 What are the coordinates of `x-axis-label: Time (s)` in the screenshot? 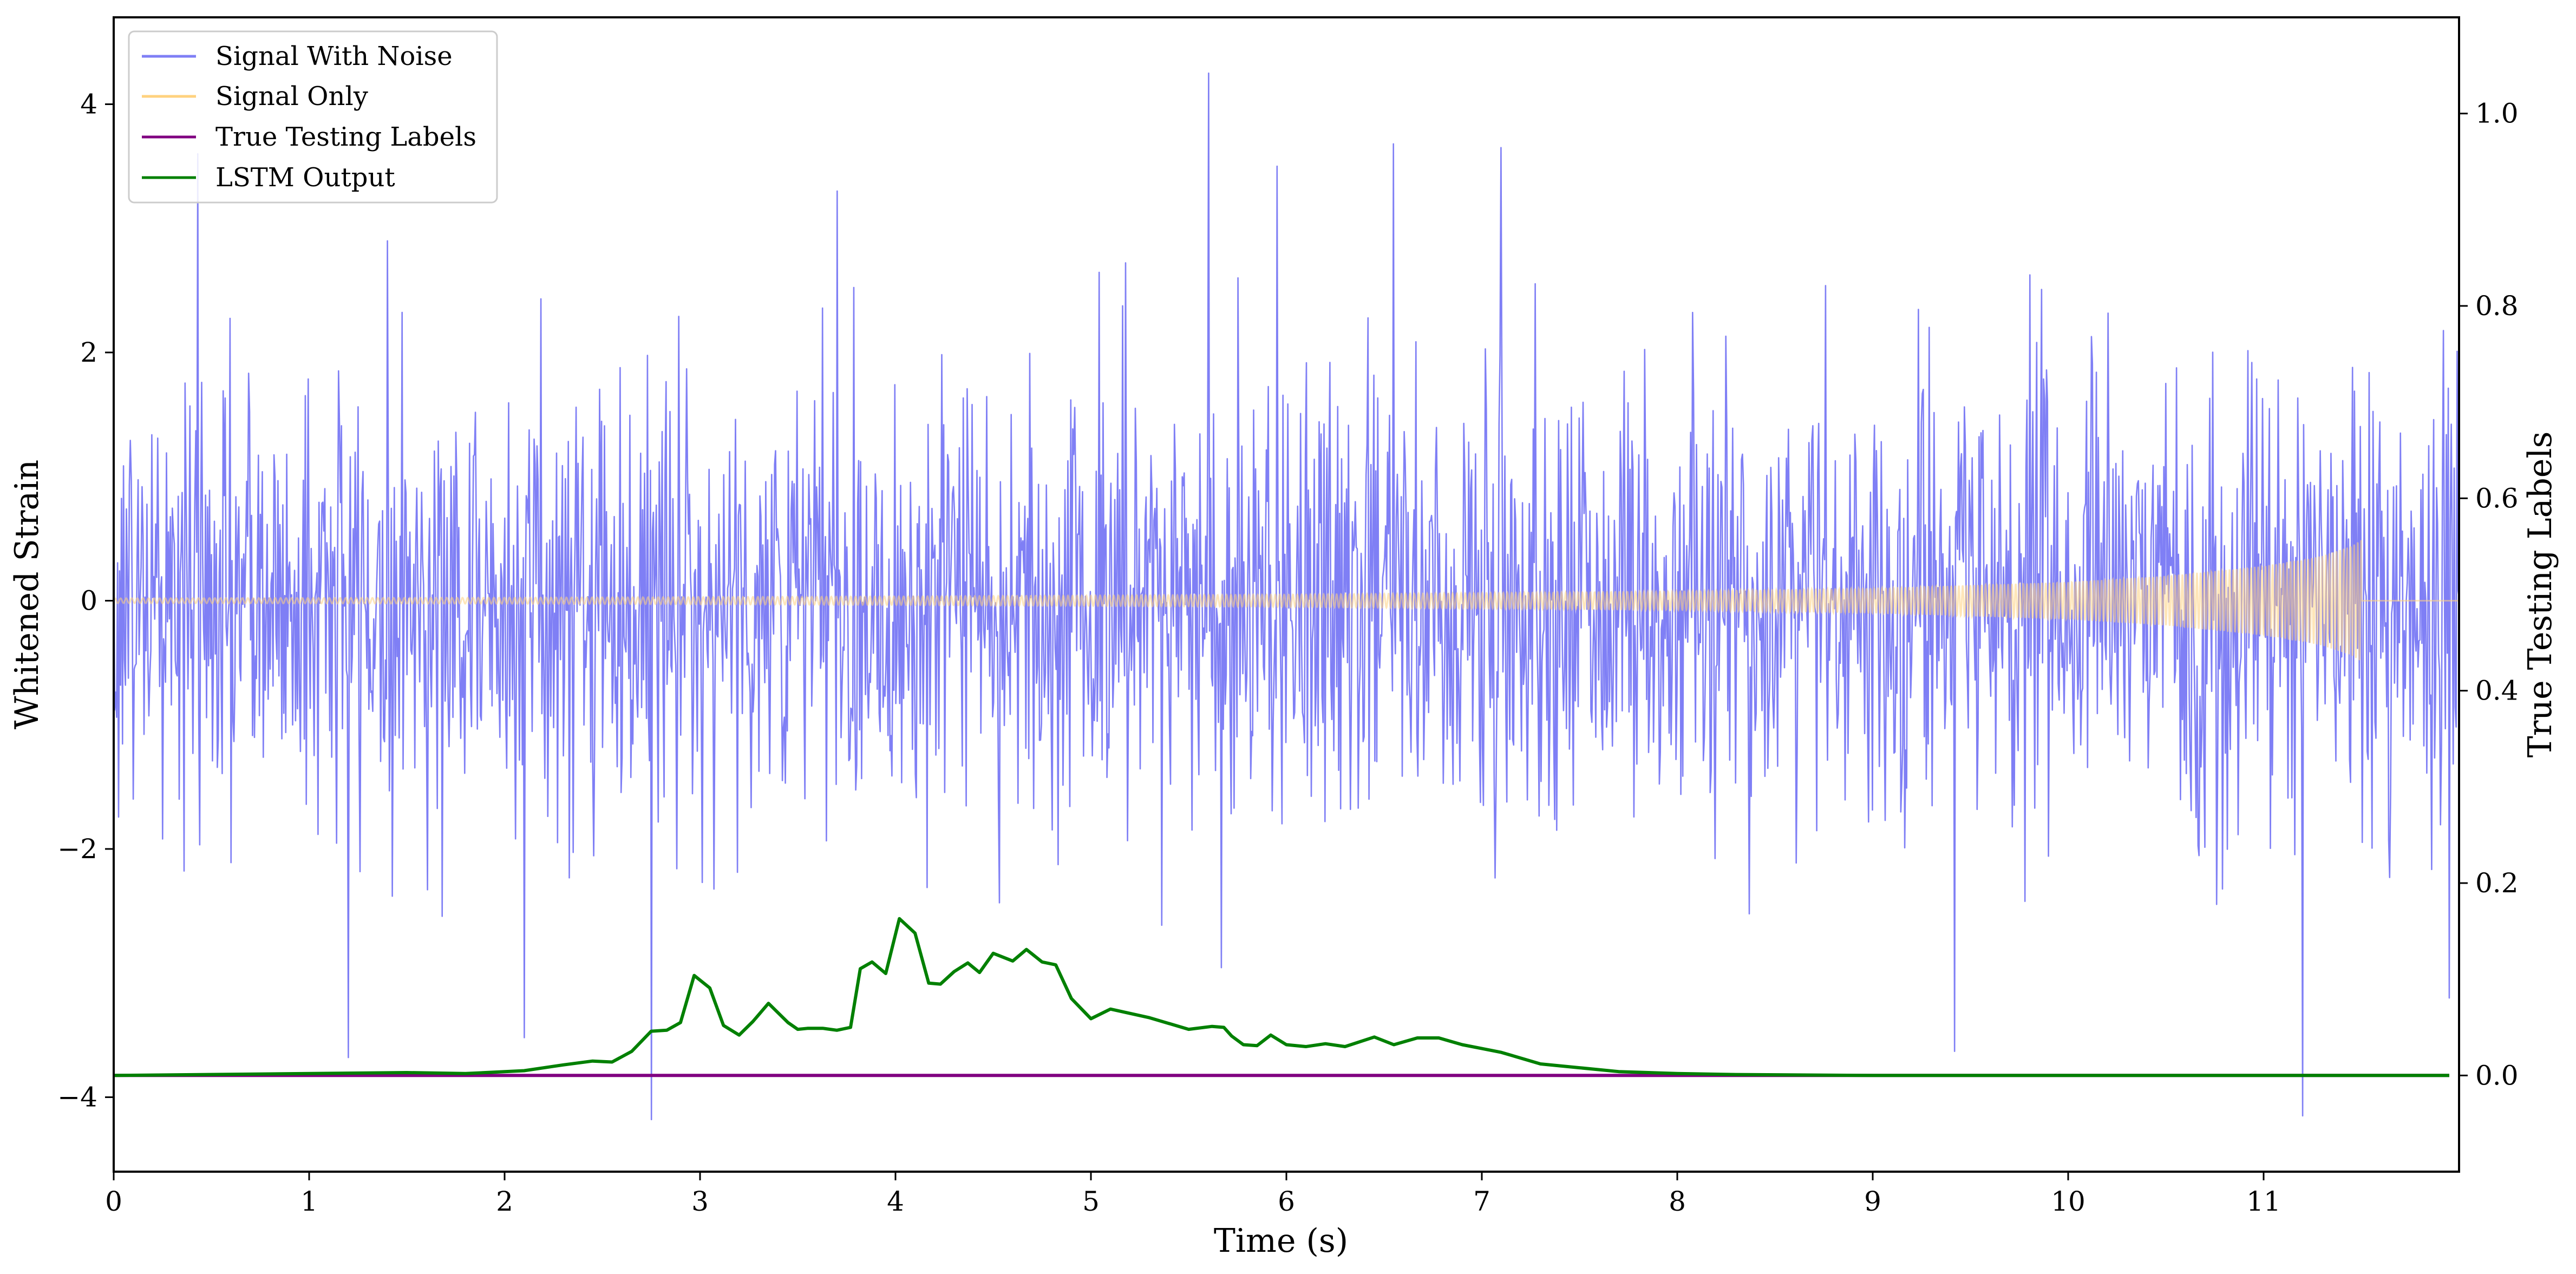 It's located at (1281, 1241).